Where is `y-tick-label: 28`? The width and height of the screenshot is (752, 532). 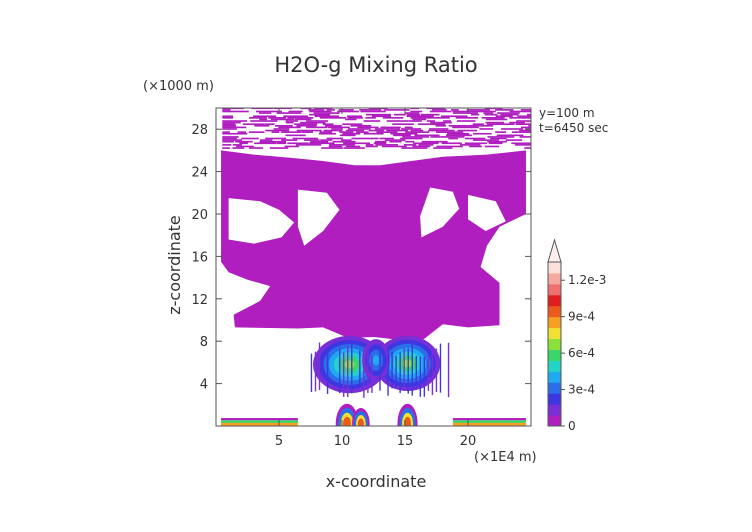
y-tick-label: 28 is located at coordinates (199, 130).